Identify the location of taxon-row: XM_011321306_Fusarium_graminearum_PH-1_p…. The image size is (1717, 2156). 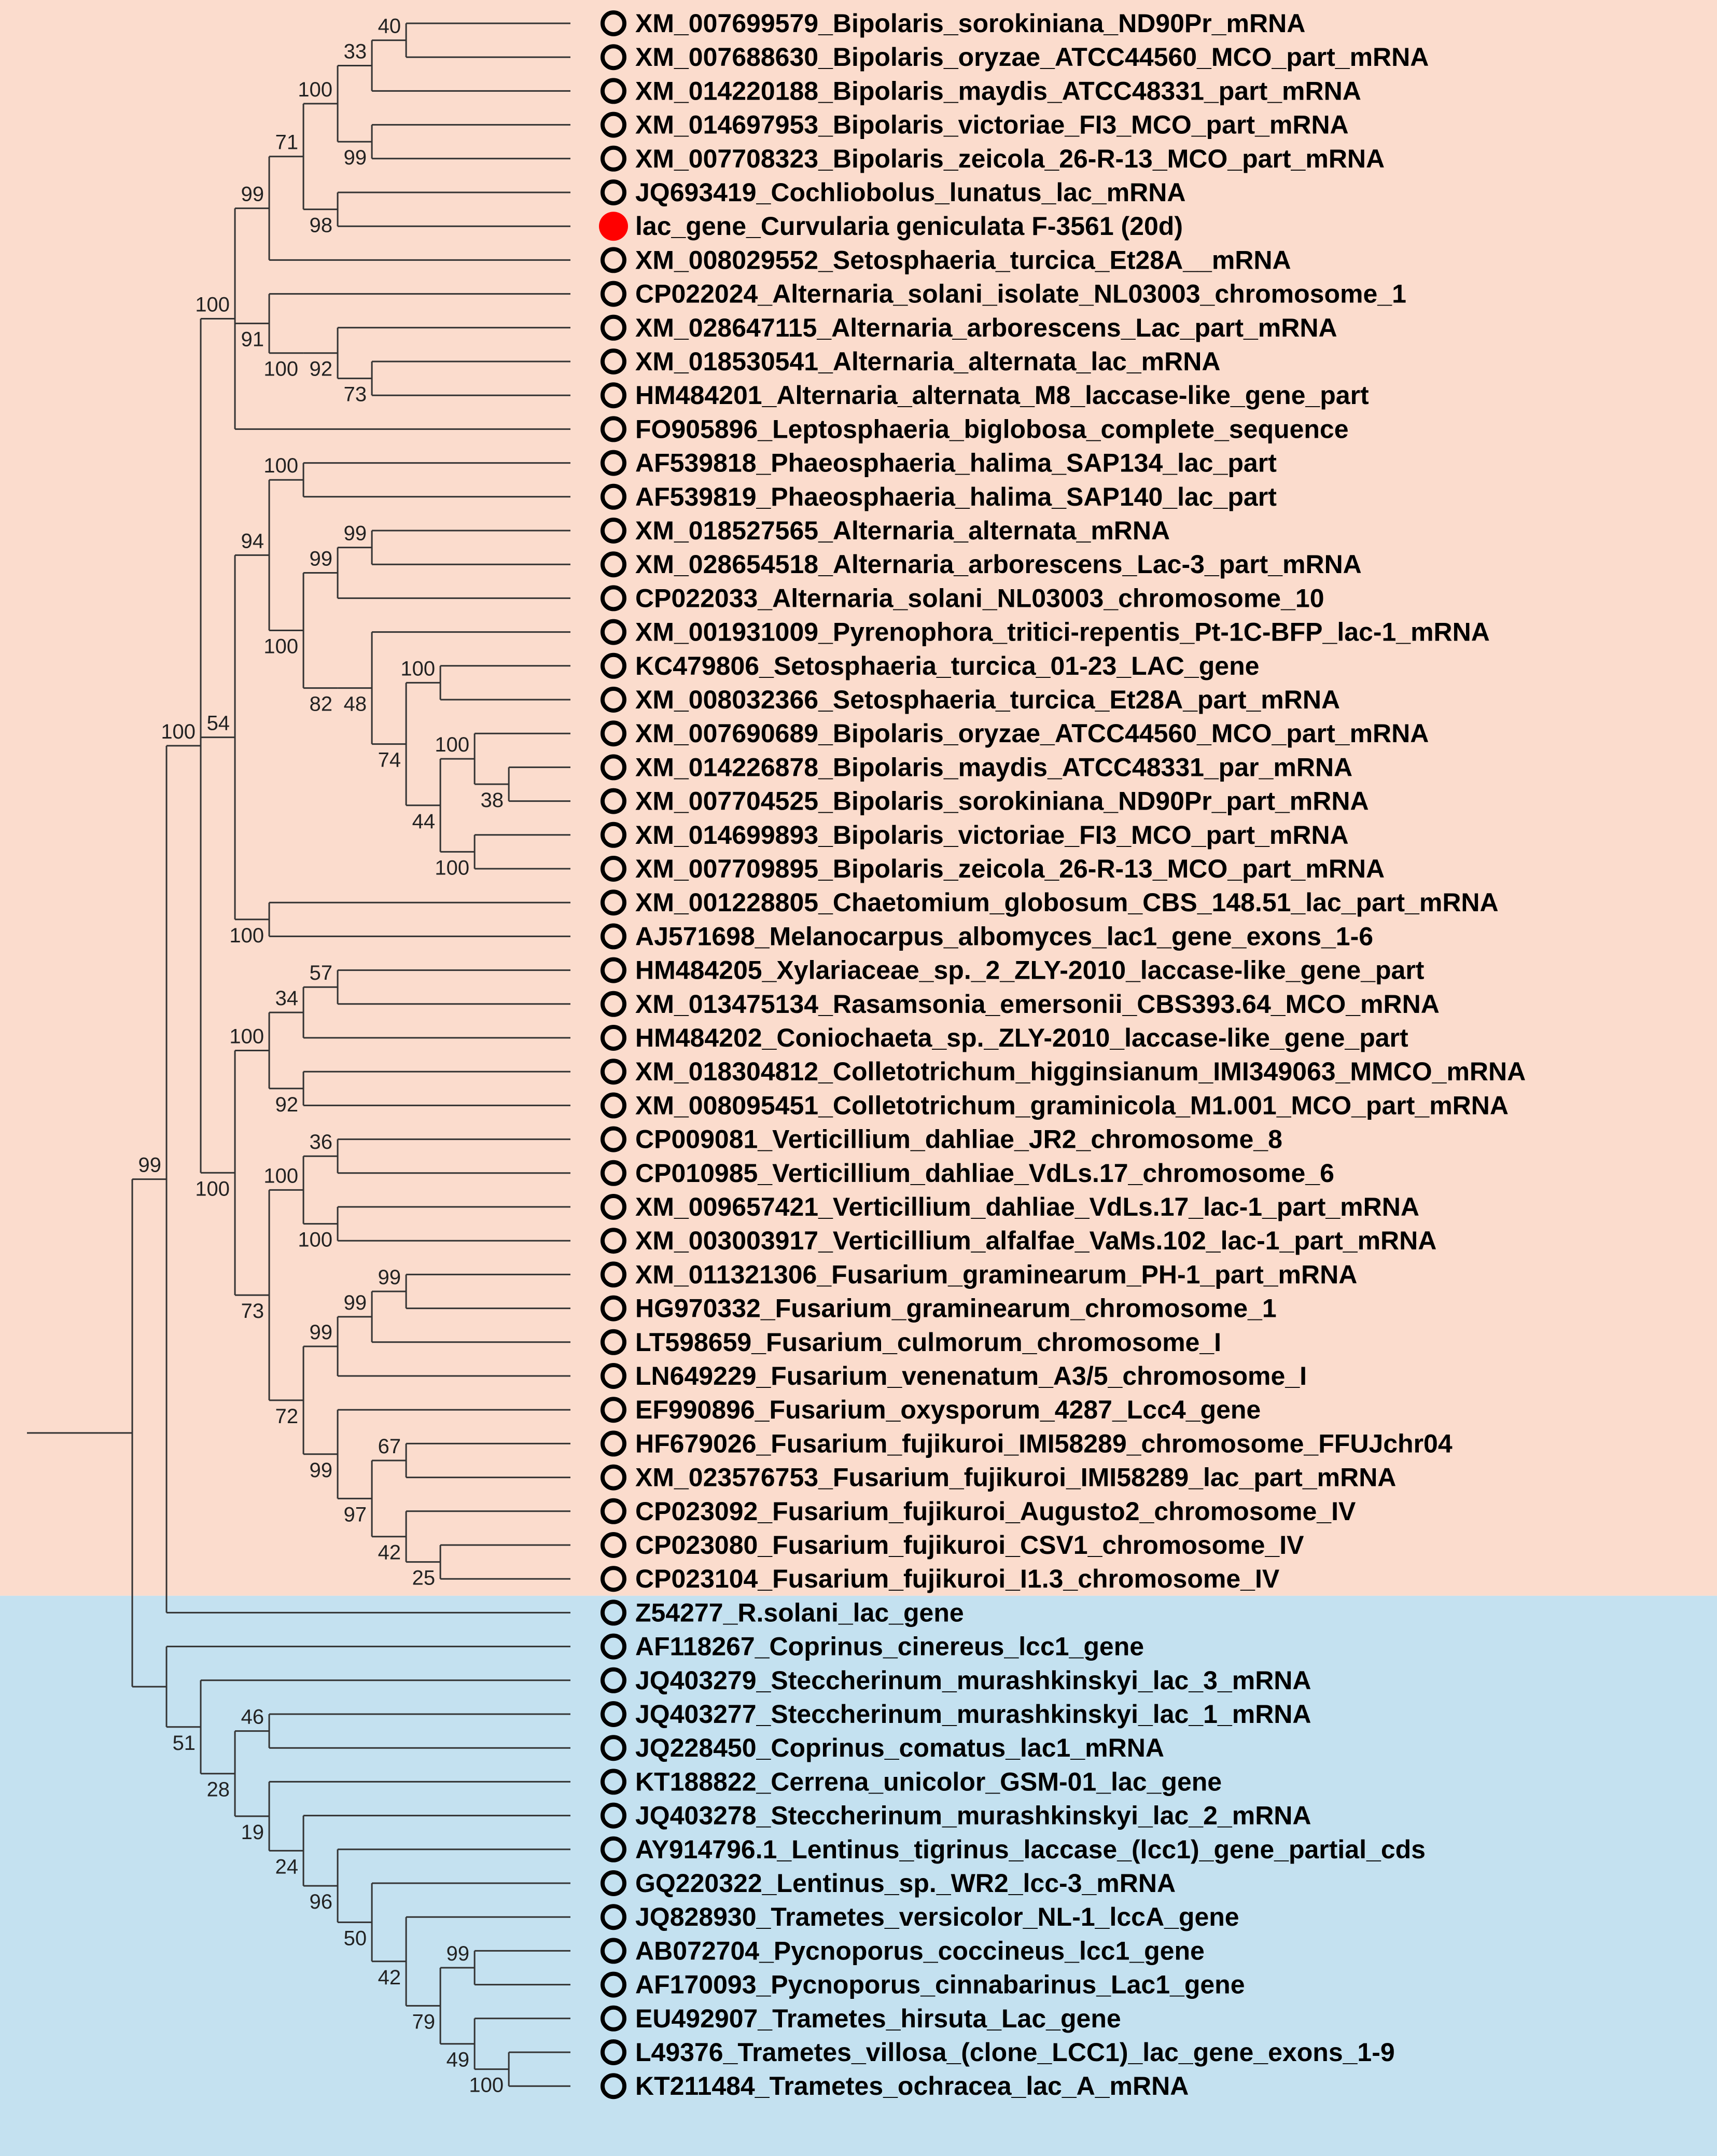
(979, 1274).